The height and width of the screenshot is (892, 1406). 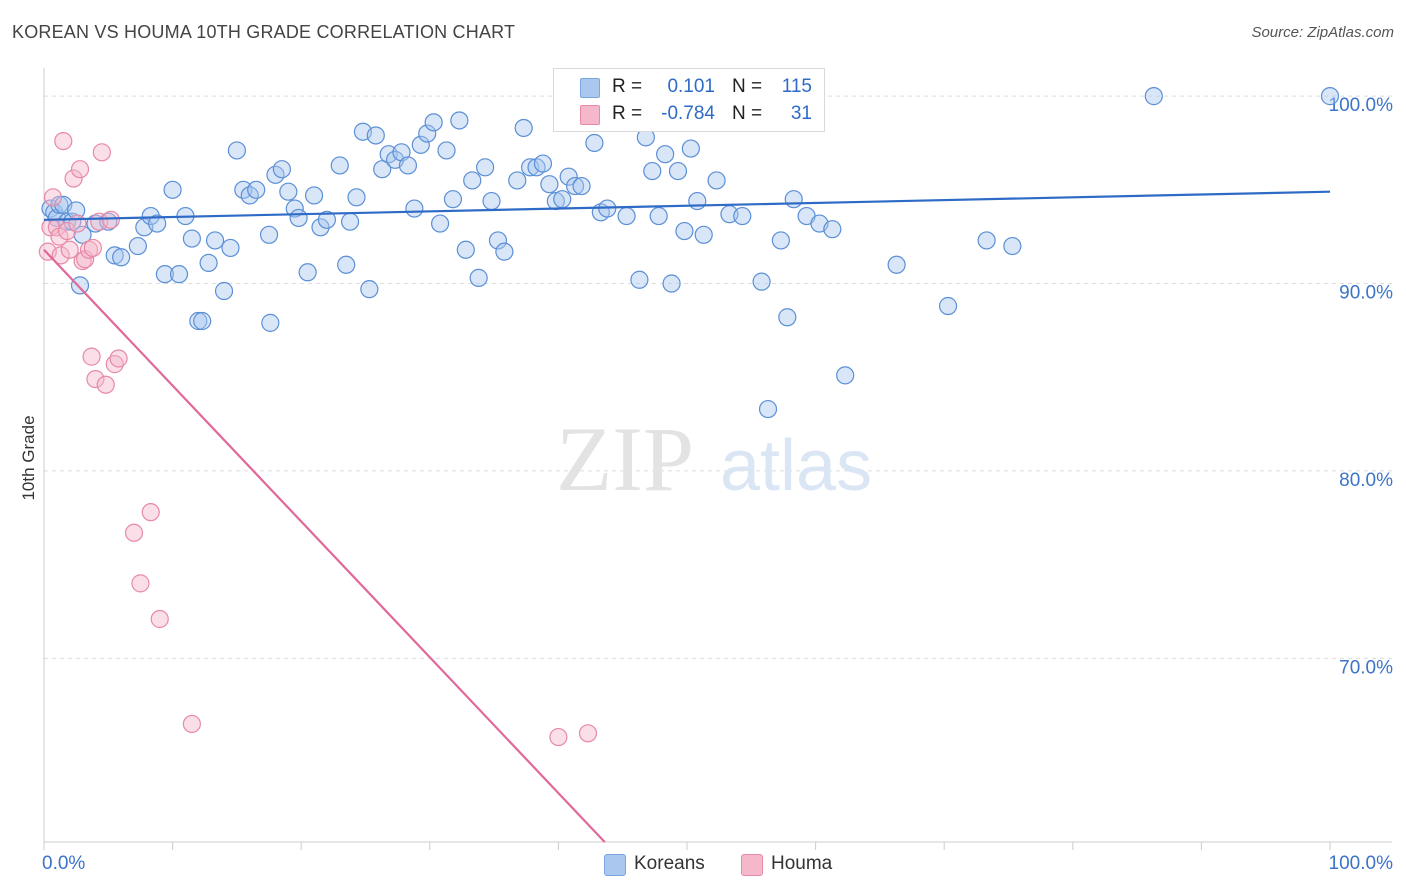 What do you see at coordinates (1366, 293) in the screenshot?
I see `y-tick-label-2: 90.0%` at bounding box center [1366, 293].